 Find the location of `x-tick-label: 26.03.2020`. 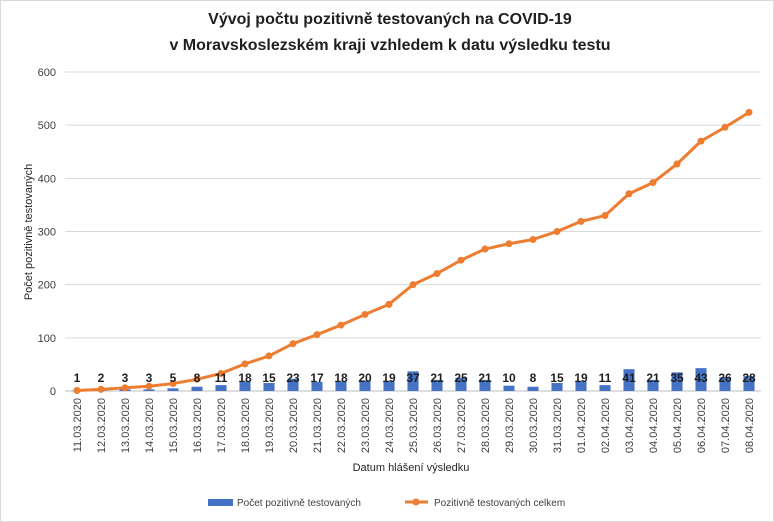

x-tick-label: 26.03.2020 is located at coordinates (438, 425).